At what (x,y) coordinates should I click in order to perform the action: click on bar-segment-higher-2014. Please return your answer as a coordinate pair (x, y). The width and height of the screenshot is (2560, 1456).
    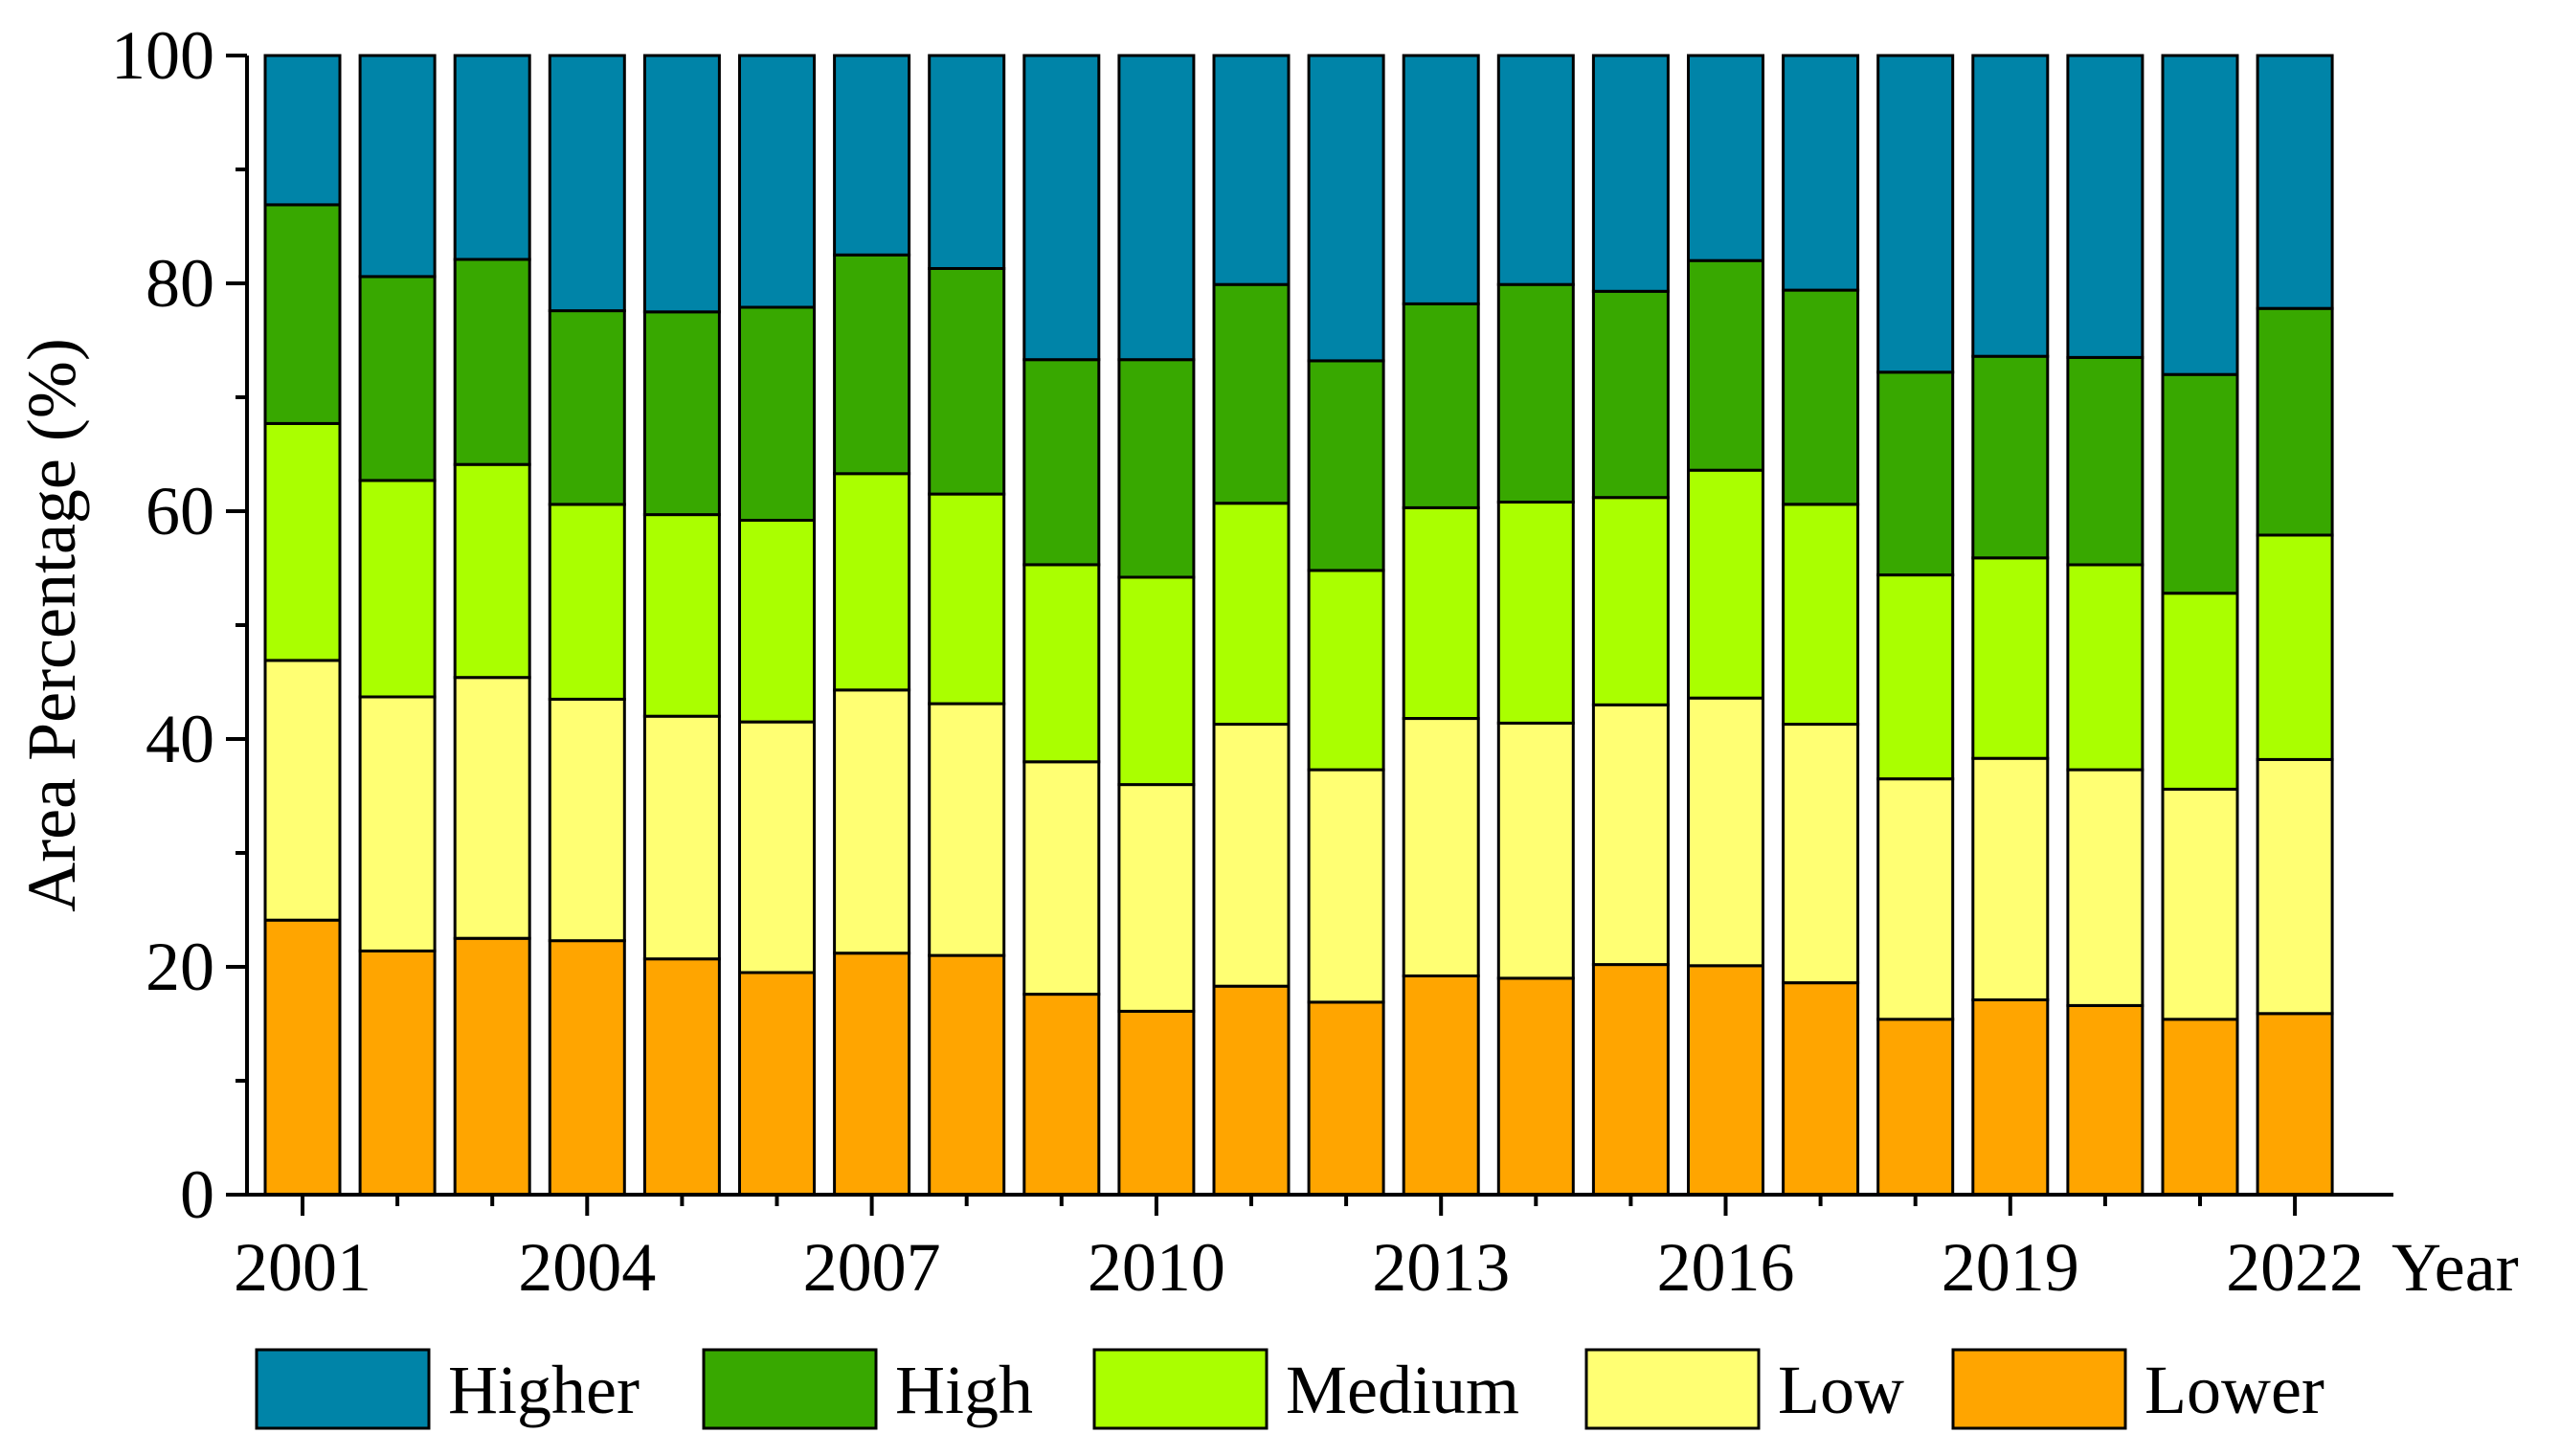
    Looking at the image, I should click on (1535, 170).